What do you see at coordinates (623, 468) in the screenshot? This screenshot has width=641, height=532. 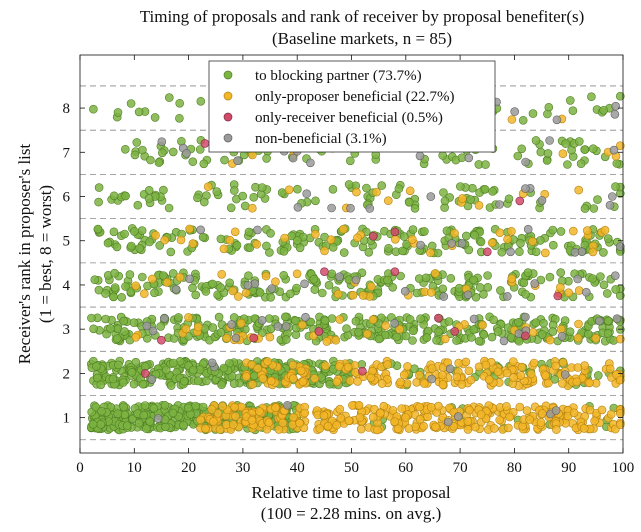 I see `x-tick-label: 100` at bounding box center [623, 468].